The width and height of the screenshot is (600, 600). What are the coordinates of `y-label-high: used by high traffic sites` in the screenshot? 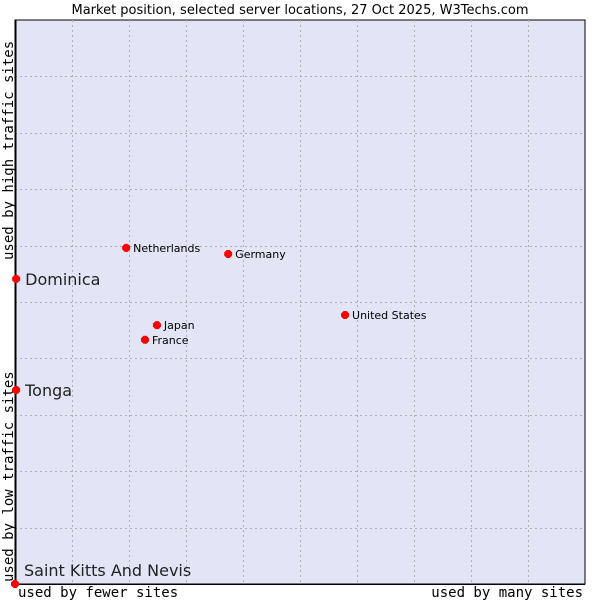 It's located at (9, 150).